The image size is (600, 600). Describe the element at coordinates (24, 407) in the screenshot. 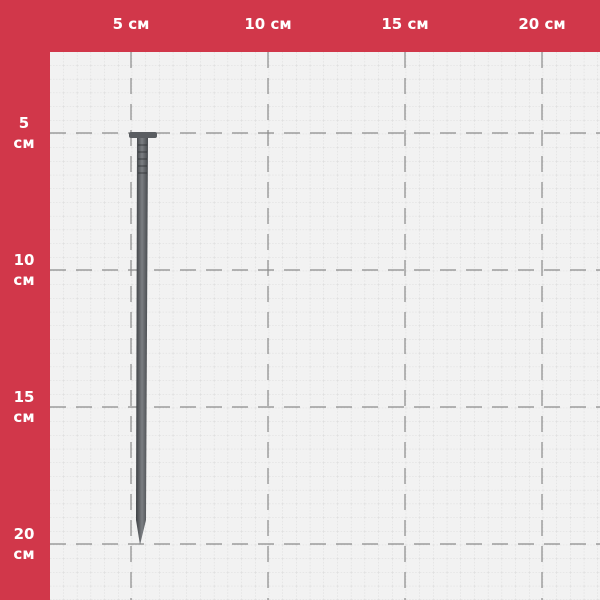

I see `left-scale-label: 15 см` at that location.